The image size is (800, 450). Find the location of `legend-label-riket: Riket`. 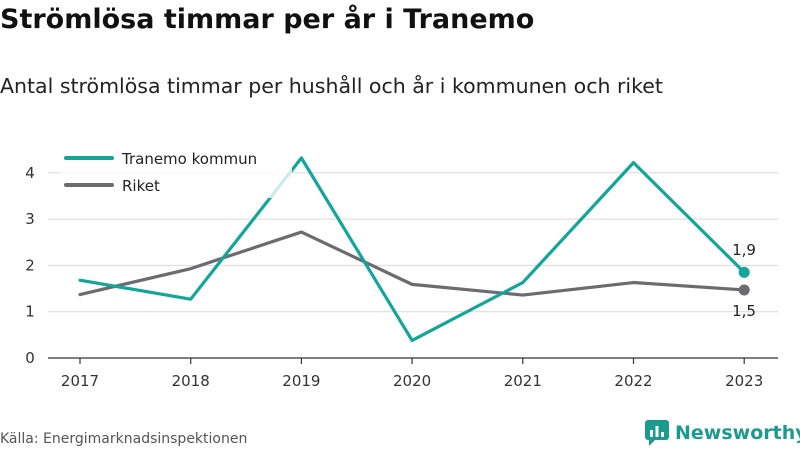

legend-label-riket: Riket is located at coordinates (141, 186).